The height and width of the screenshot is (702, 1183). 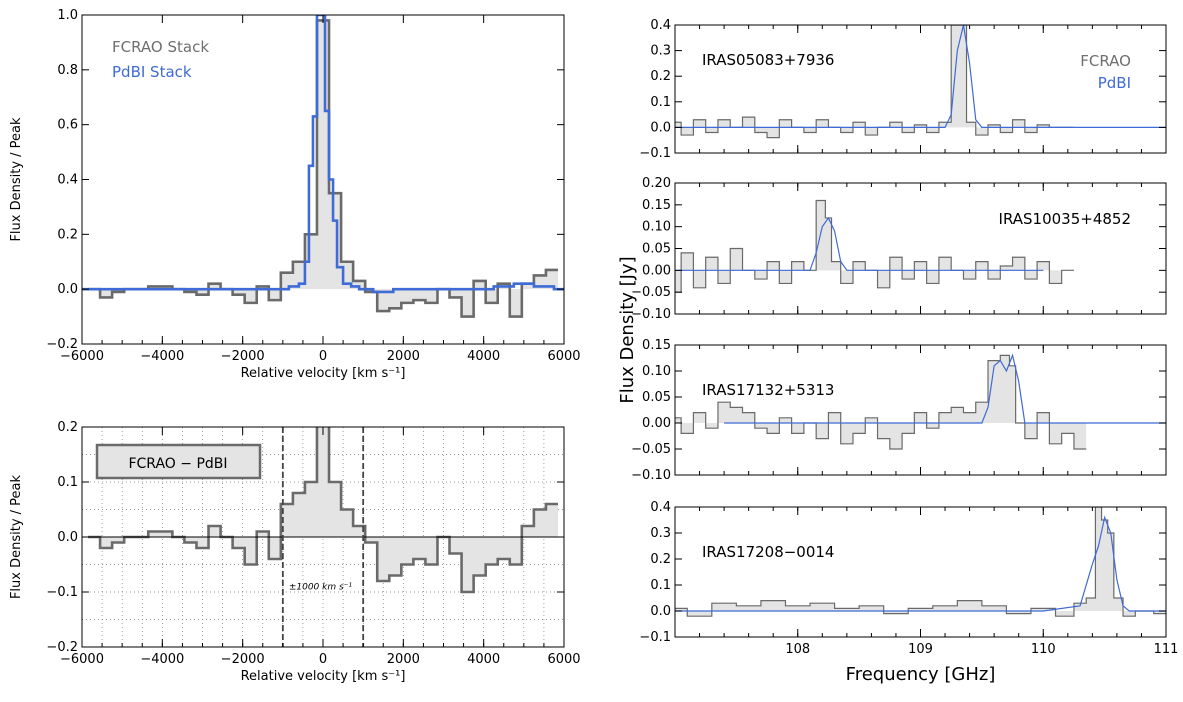 What do you see at coordinates (321, 587) in the screenshot?
I see `vline-annotation: ±1000 km s⁻¹` at bounding box center [321, 587].